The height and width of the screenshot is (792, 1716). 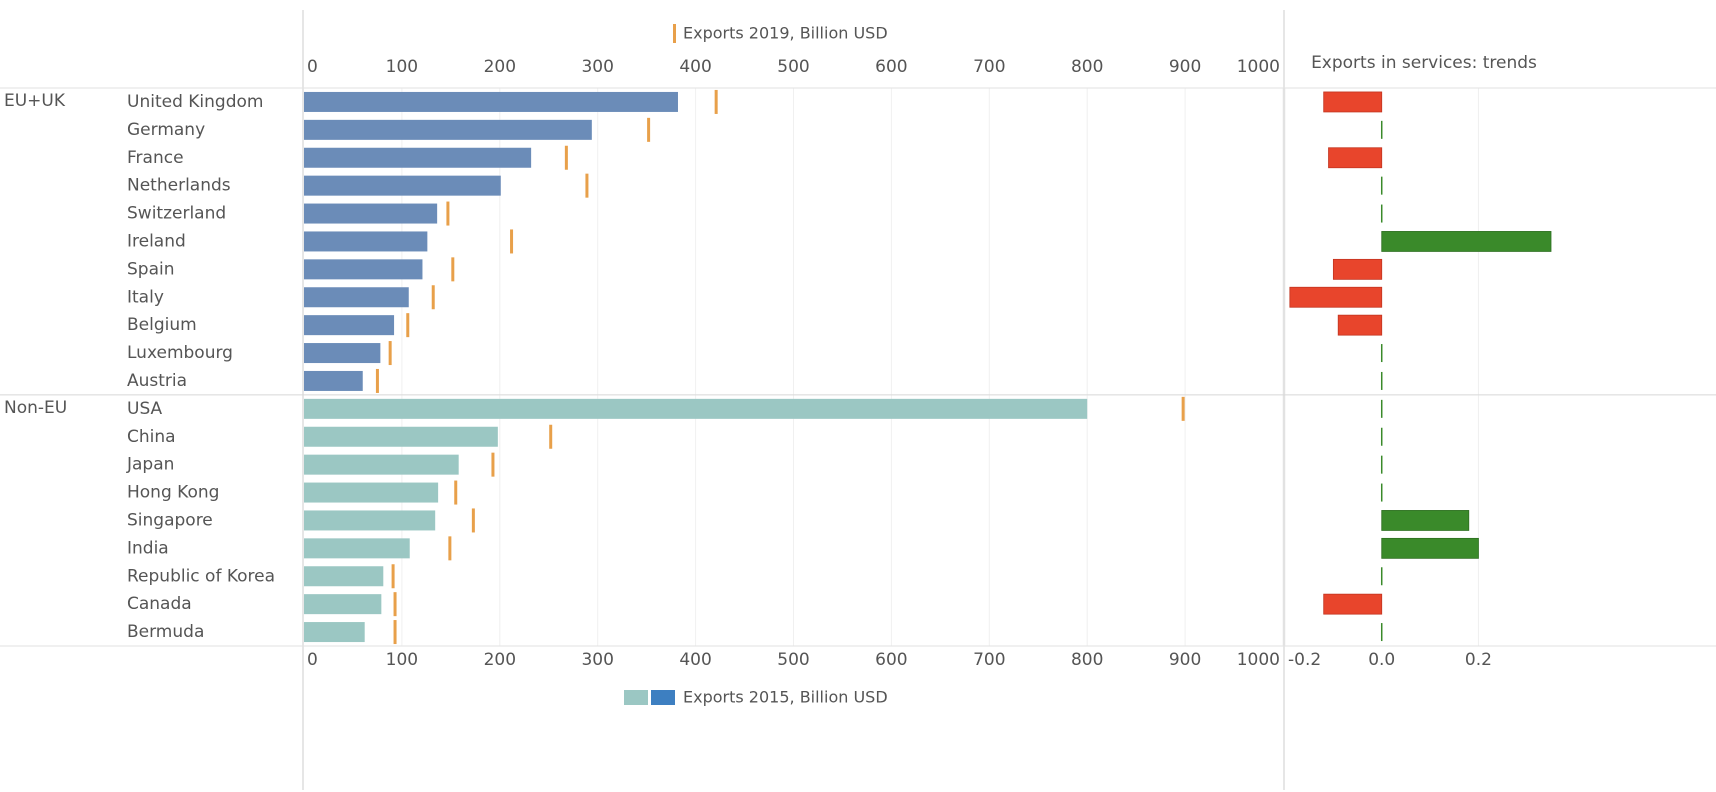 What do you see at coordinates (785, 33) in the screenshot?
I see `legend-label-2019: Exports 2019, Billion USD` at bounding box center [785, 33].